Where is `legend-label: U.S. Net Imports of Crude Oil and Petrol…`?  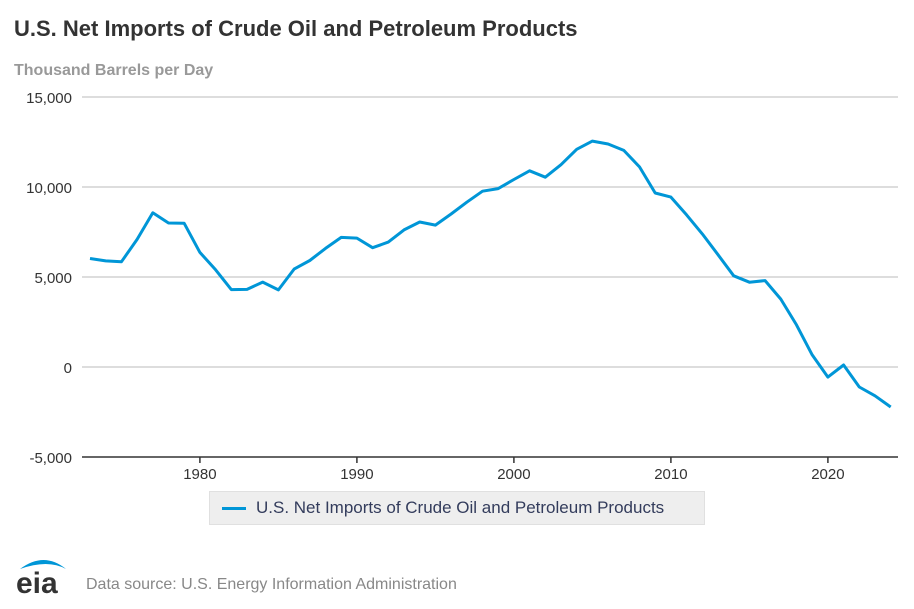 legend-label: U.S. Net Imports of Crude Oil and Petrol… is located at coordinates (460, 507).